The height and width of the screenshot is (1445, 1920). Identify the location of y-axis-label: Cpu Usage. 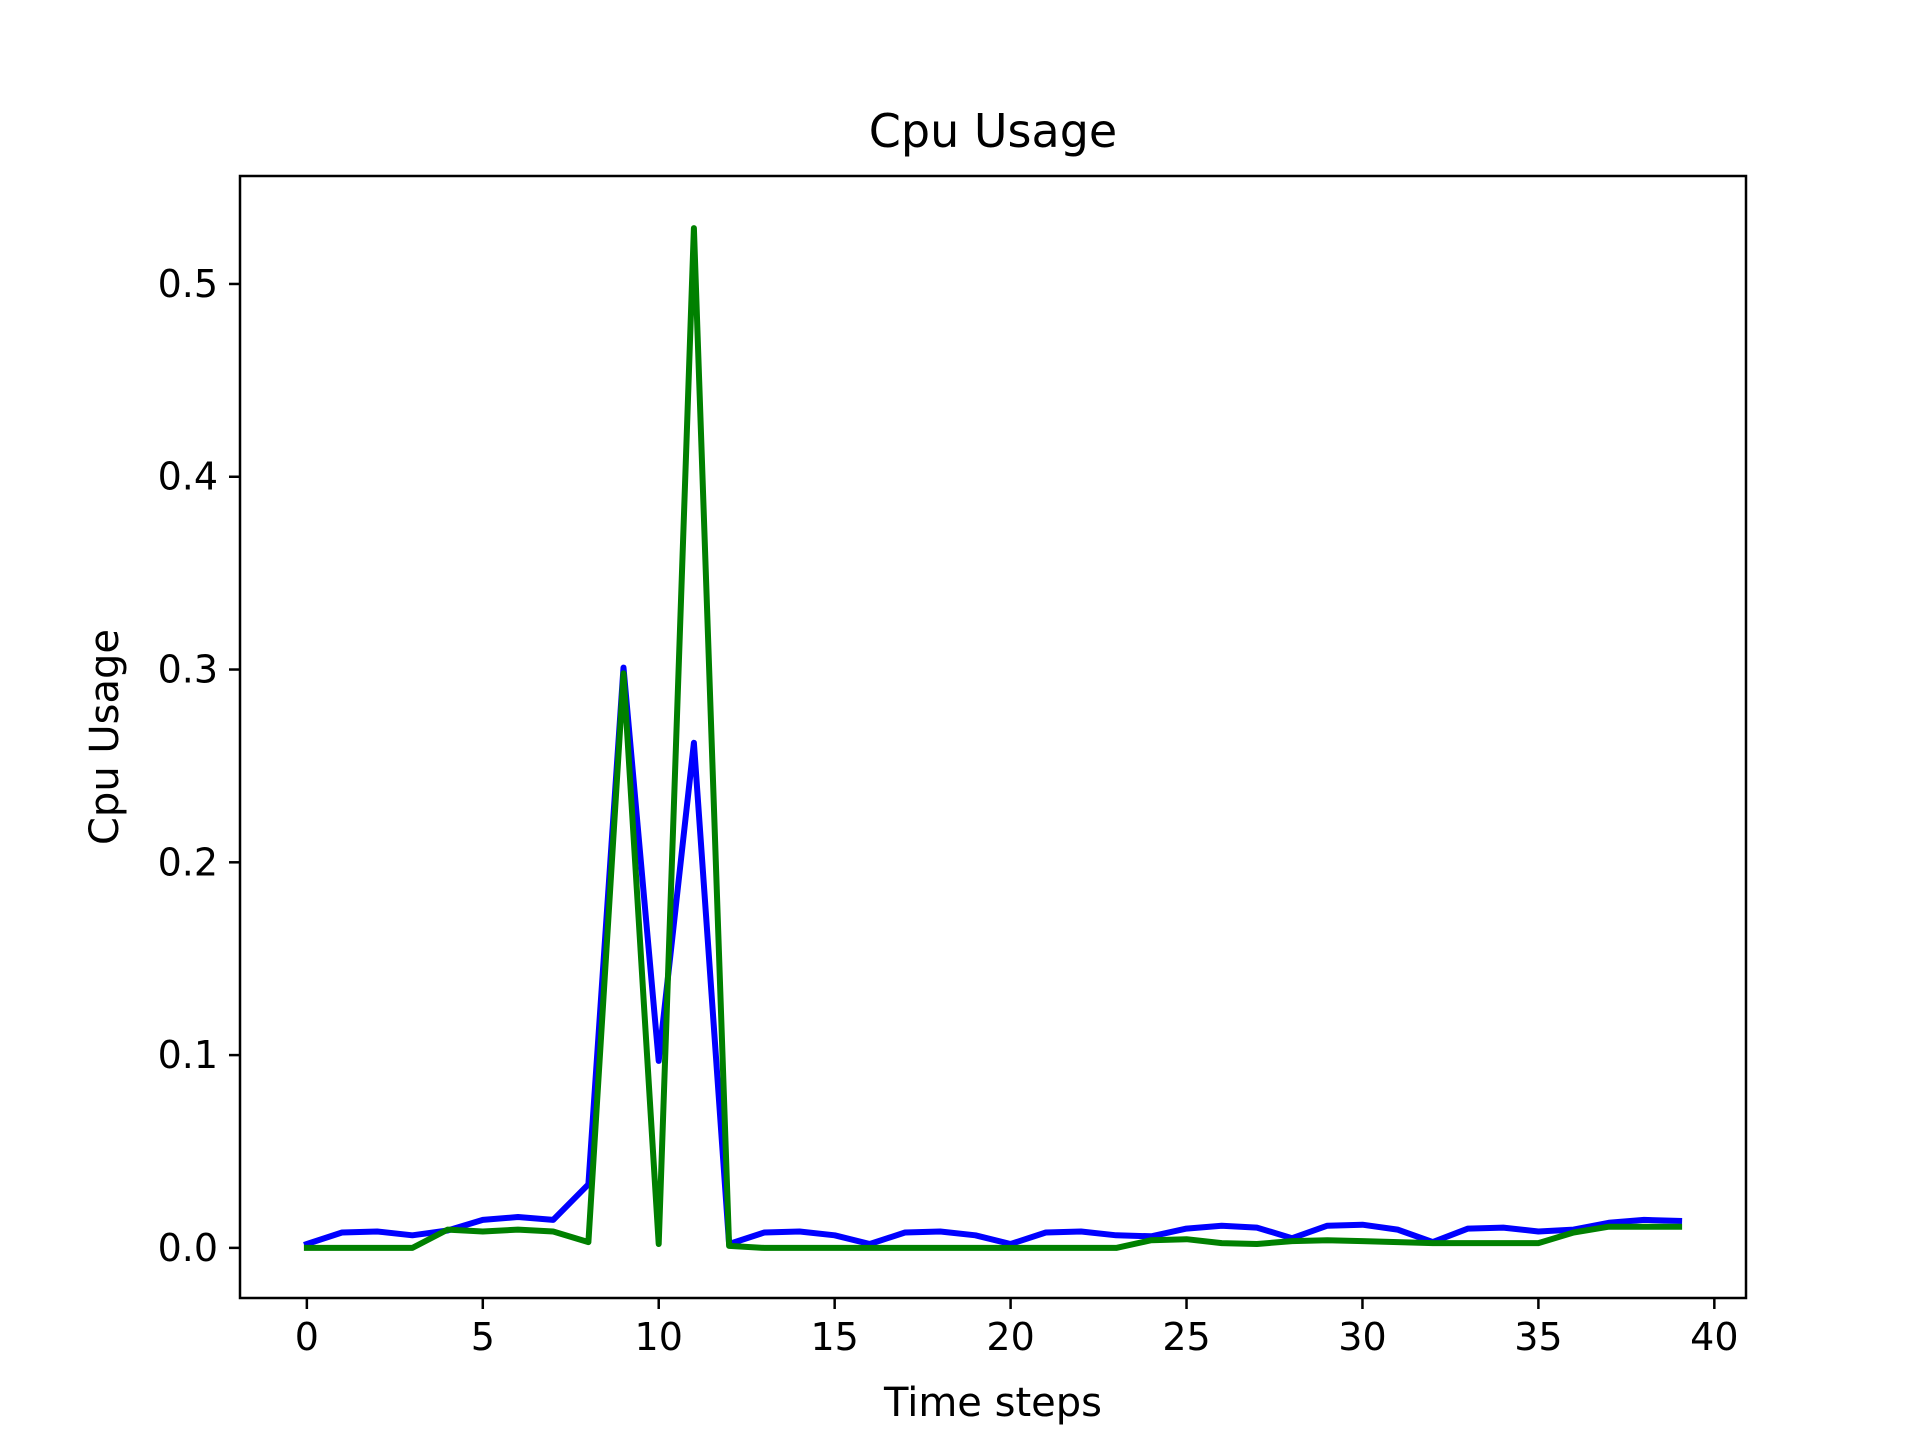
(105, 737).